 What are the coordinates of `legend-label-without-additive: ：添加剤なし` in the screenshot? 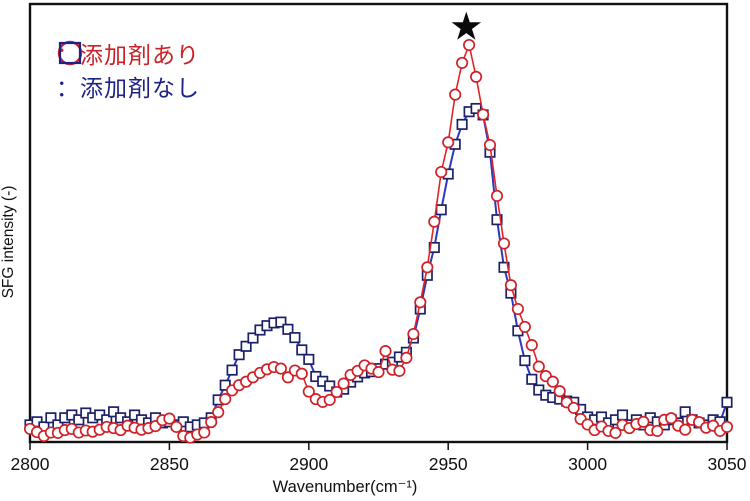 It's located at (128, 88).